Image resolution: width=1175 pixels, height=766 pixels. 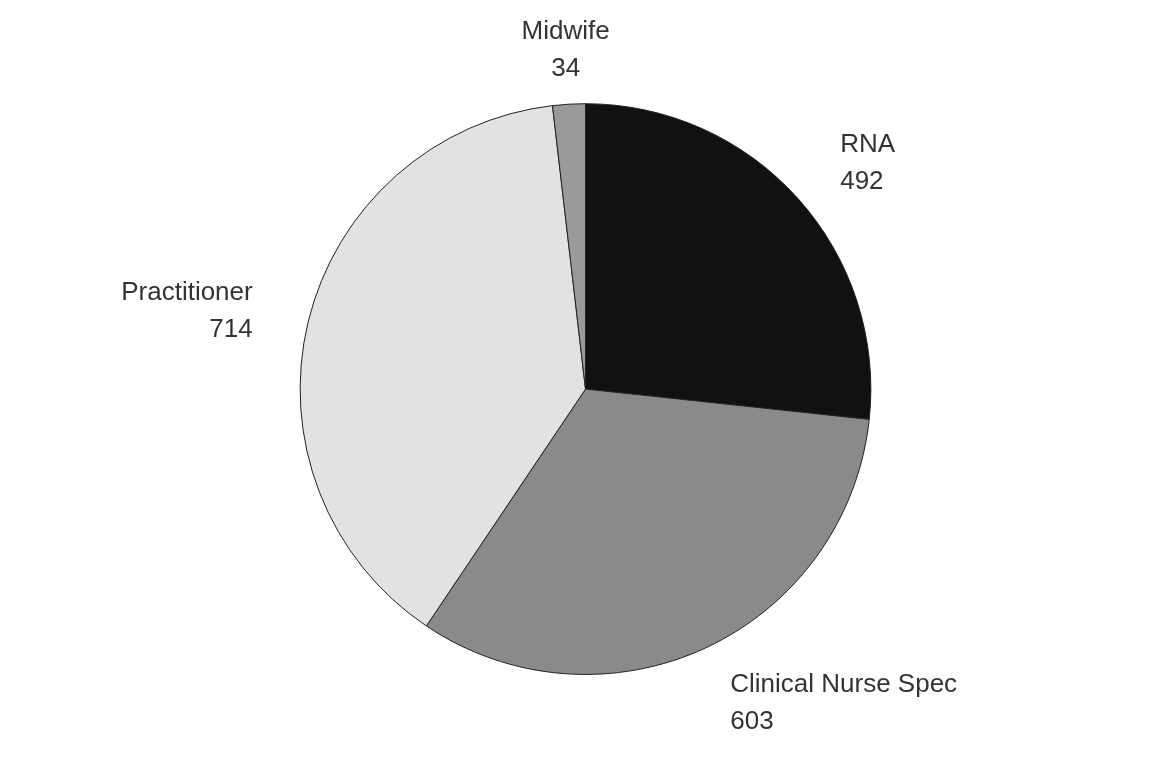 I want to click on data-label: 492, so click(x=862, y=179).